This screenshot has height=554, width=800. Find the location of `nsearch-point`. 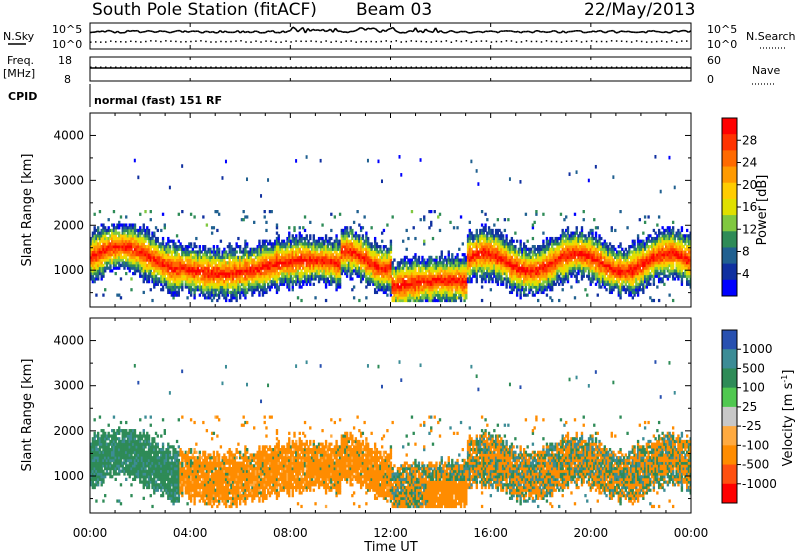

nsearch-point is located at coordinates (681, 41).